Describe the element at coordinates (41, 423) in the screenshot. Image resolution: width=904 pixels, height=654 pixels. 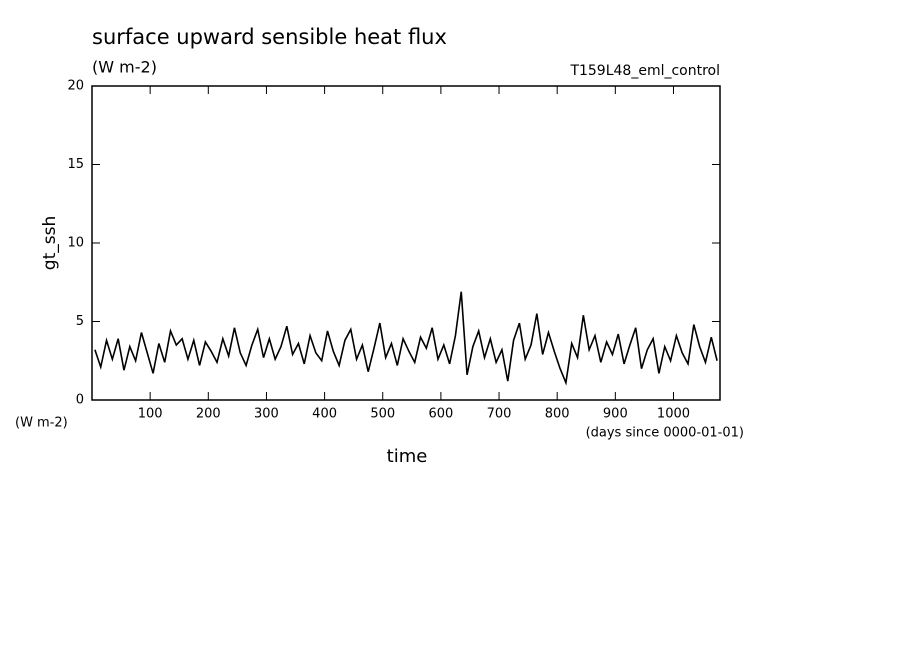
I see `y-unit: (W m-2)` at that location.